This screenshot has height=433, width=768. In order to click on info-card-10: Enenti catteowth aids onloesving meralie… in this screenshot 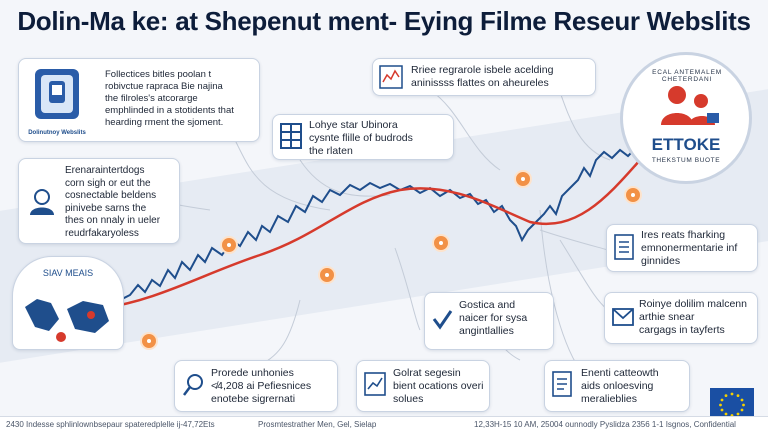, I will do `click(617, 386)`.